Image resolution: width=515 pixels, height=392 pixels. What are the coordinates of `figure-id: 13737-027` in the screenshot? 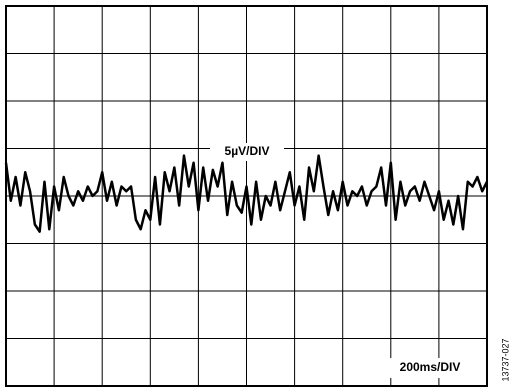 It's located at (505, 359).